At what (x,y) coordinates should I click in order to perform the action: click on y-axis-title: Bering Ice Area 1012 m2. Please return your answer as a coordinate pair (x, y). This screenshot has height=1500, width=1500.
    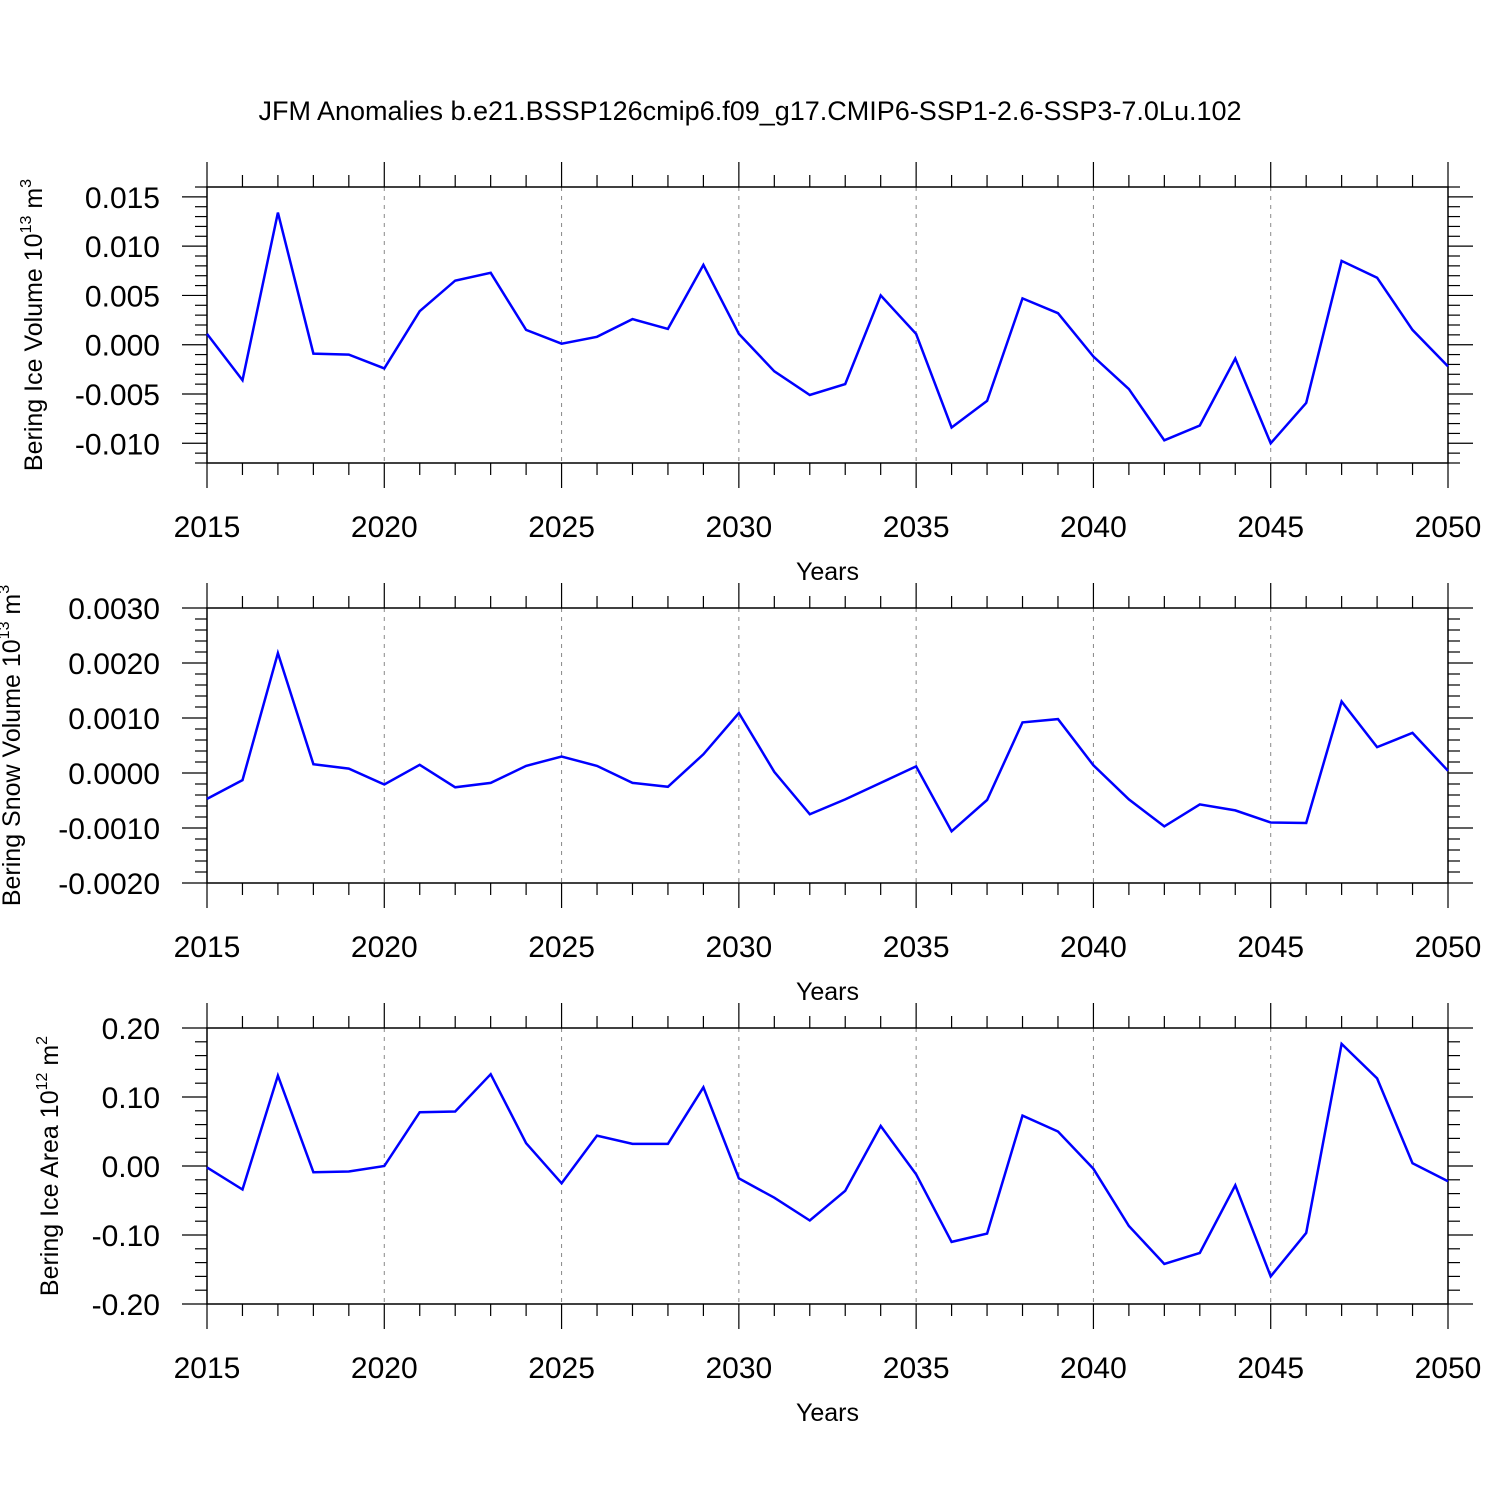
    Looking at the image, I should click on (49, 1166).